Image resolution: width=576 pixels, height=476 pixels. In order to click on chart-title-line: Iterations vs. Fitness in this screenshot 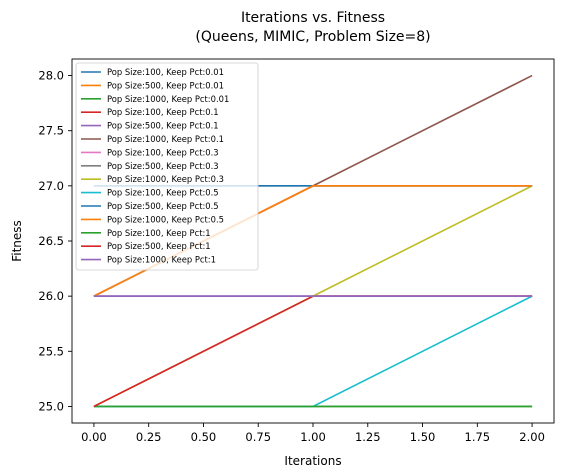, I will do `click(313, 18)`.